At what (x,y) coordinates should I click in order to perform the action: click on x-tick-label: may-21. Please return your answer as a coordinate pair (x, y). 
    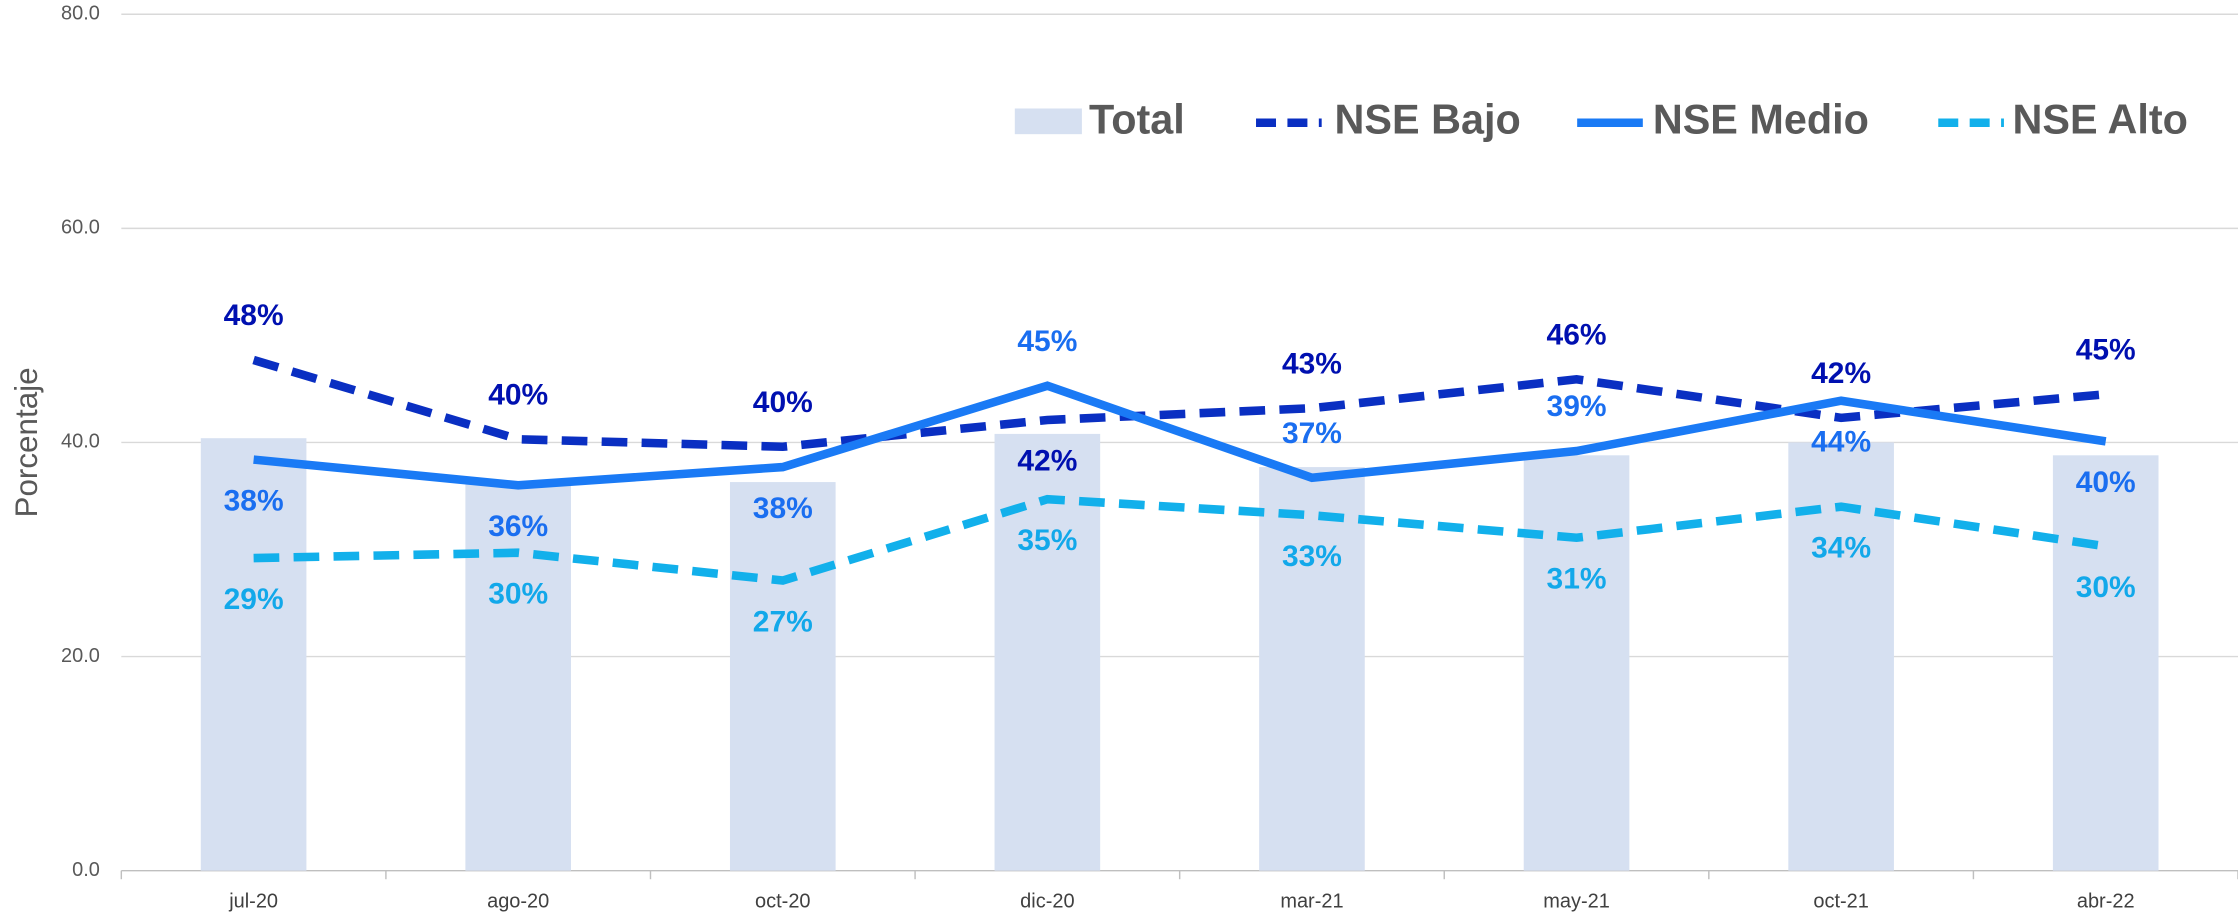
    Looking at the image, I should click on (1576, 901).